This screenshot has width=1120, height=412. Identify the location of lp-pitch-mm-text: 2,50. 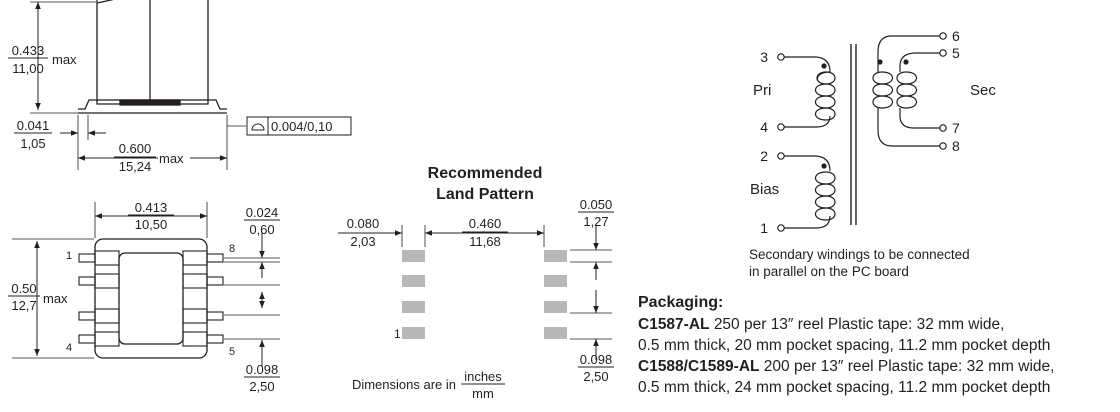
(595, 376).